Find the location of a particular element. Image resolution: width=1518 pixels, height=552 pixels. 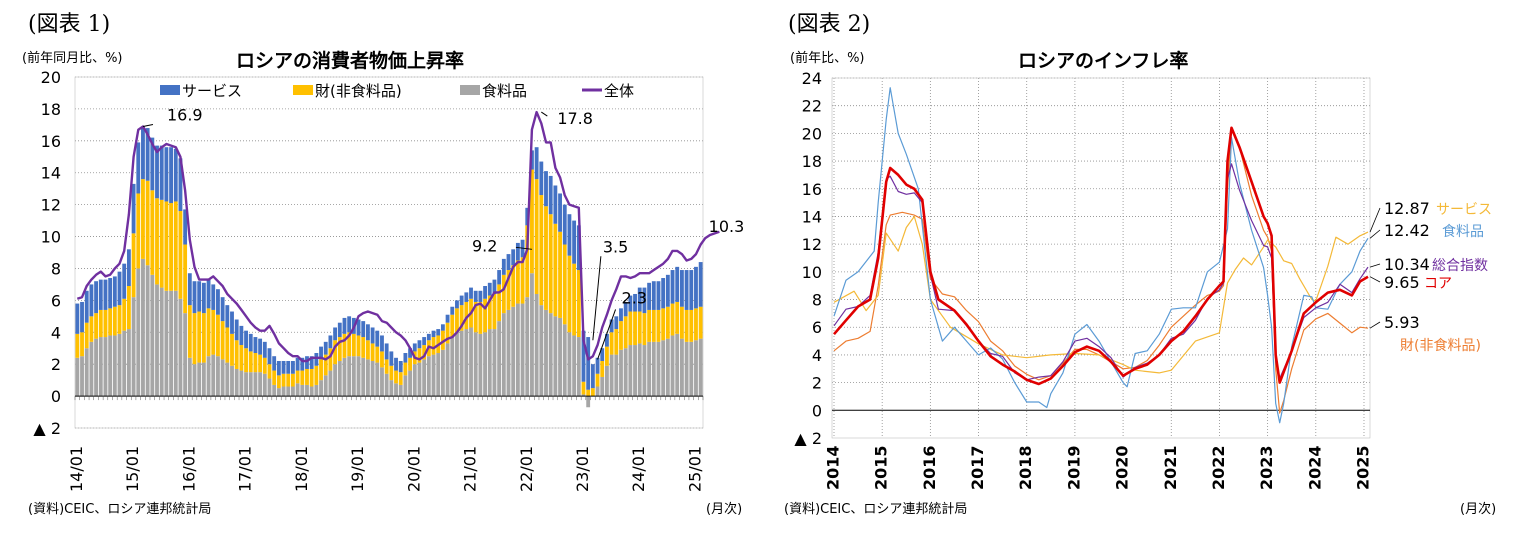

annotation-label: 2.3 is located at coordinates (634, 297).